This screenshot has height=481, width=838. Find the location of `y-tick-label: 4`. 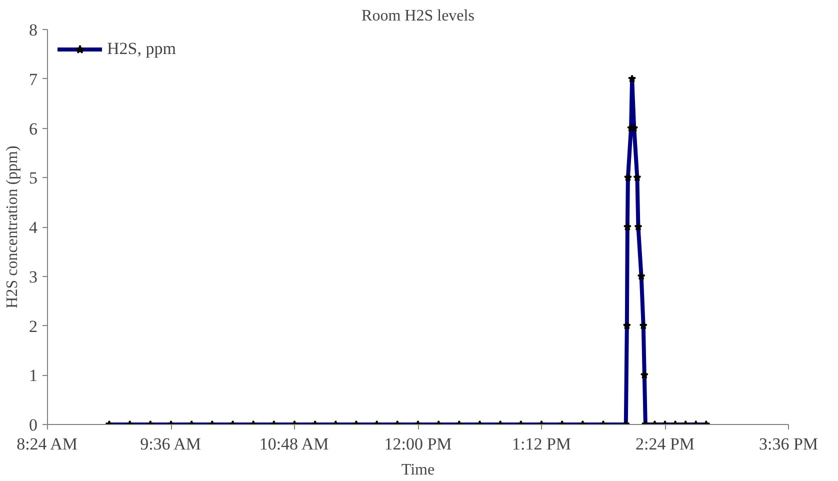

y-tick-label: 4 is located at coordinates (33, 227).